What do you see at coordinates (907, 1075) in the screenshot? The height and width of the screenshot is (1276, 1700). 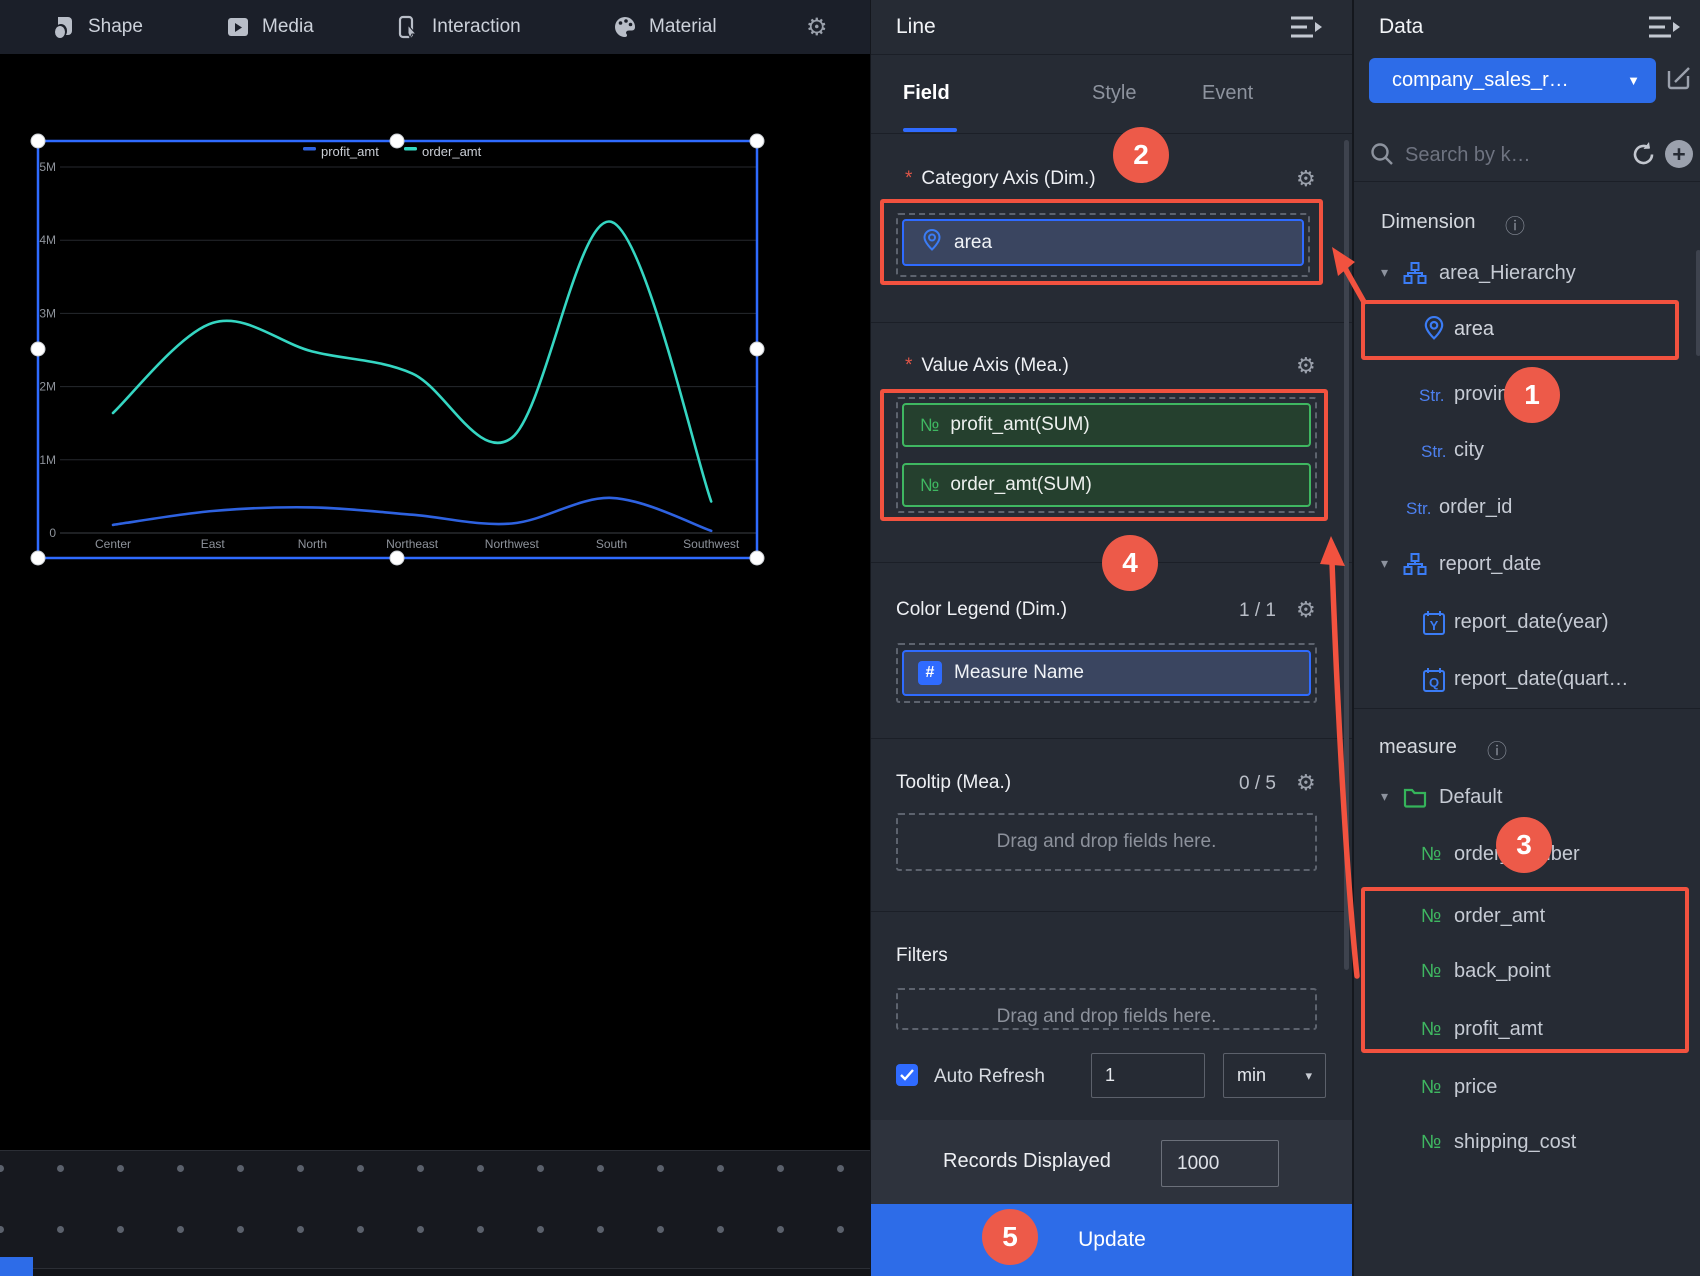 I see `auto-refresh-checkbox` at bounding box center [907, 1075].